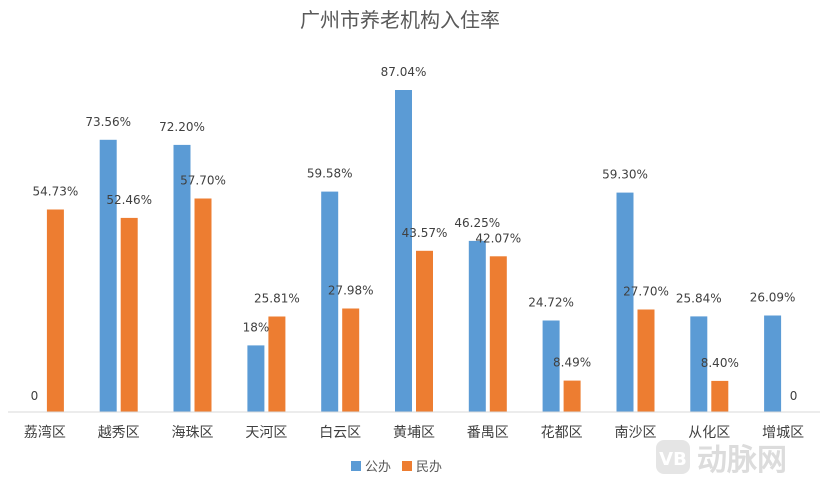  Describe the element at coordinates (488, 433) in the screenshot. I see `x-tick-label-7: 番禺区` at that location.